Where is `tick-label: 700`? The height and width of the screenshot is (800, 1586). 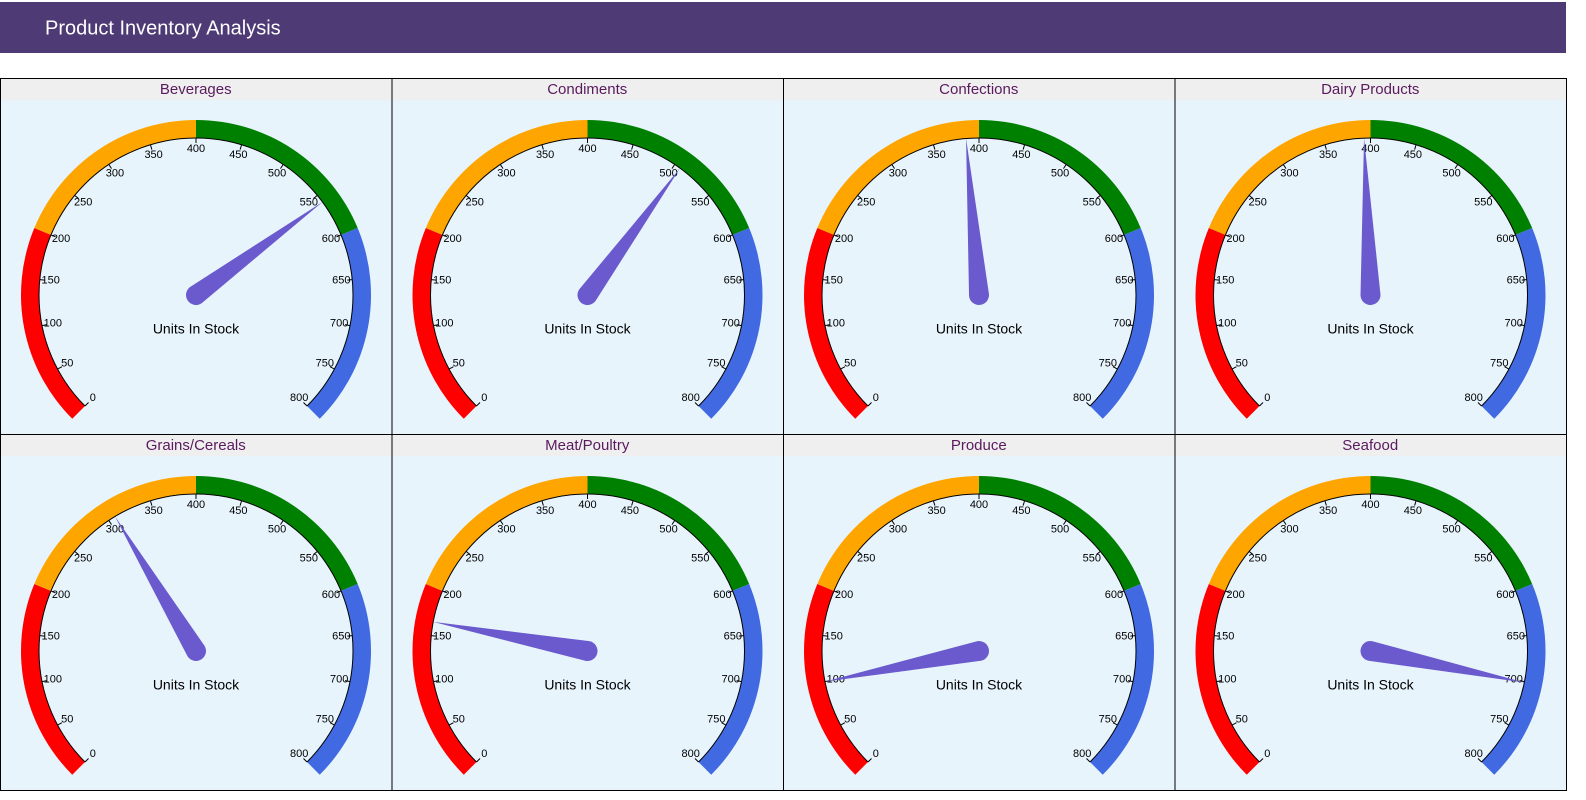 tick-label: 700 is located at coordinates (1514, 323).